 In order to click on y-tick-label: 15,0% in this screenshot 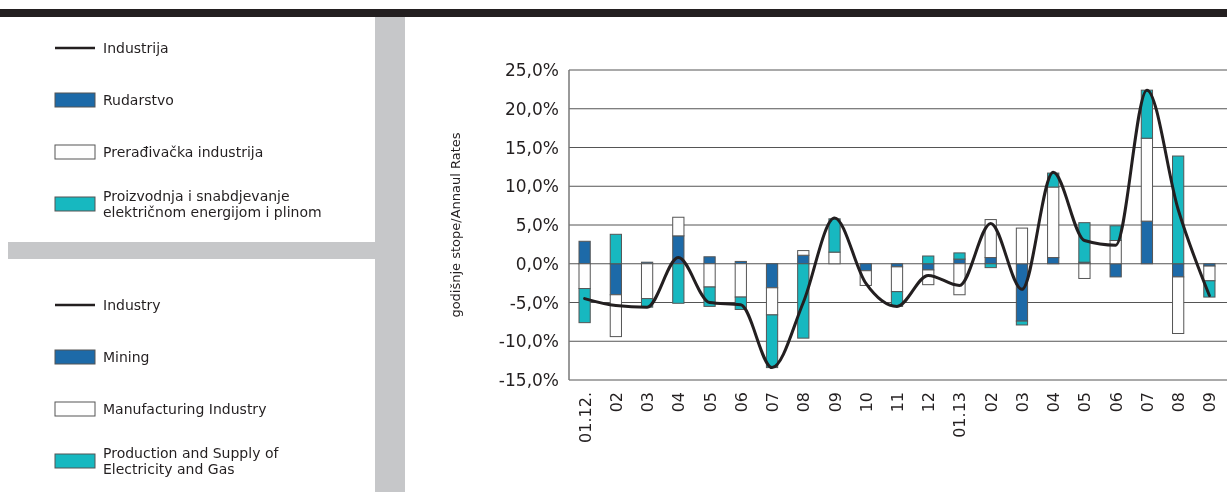, I will do `click(531, 147)`.